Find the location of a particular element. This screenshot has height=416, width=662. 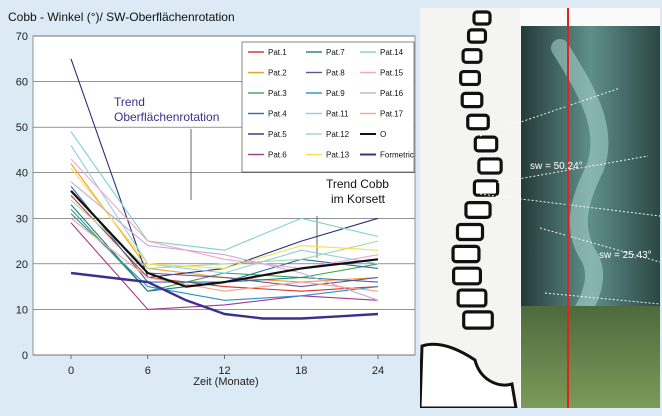

y-tick-label: 40 is located at coordinates (22, 174).